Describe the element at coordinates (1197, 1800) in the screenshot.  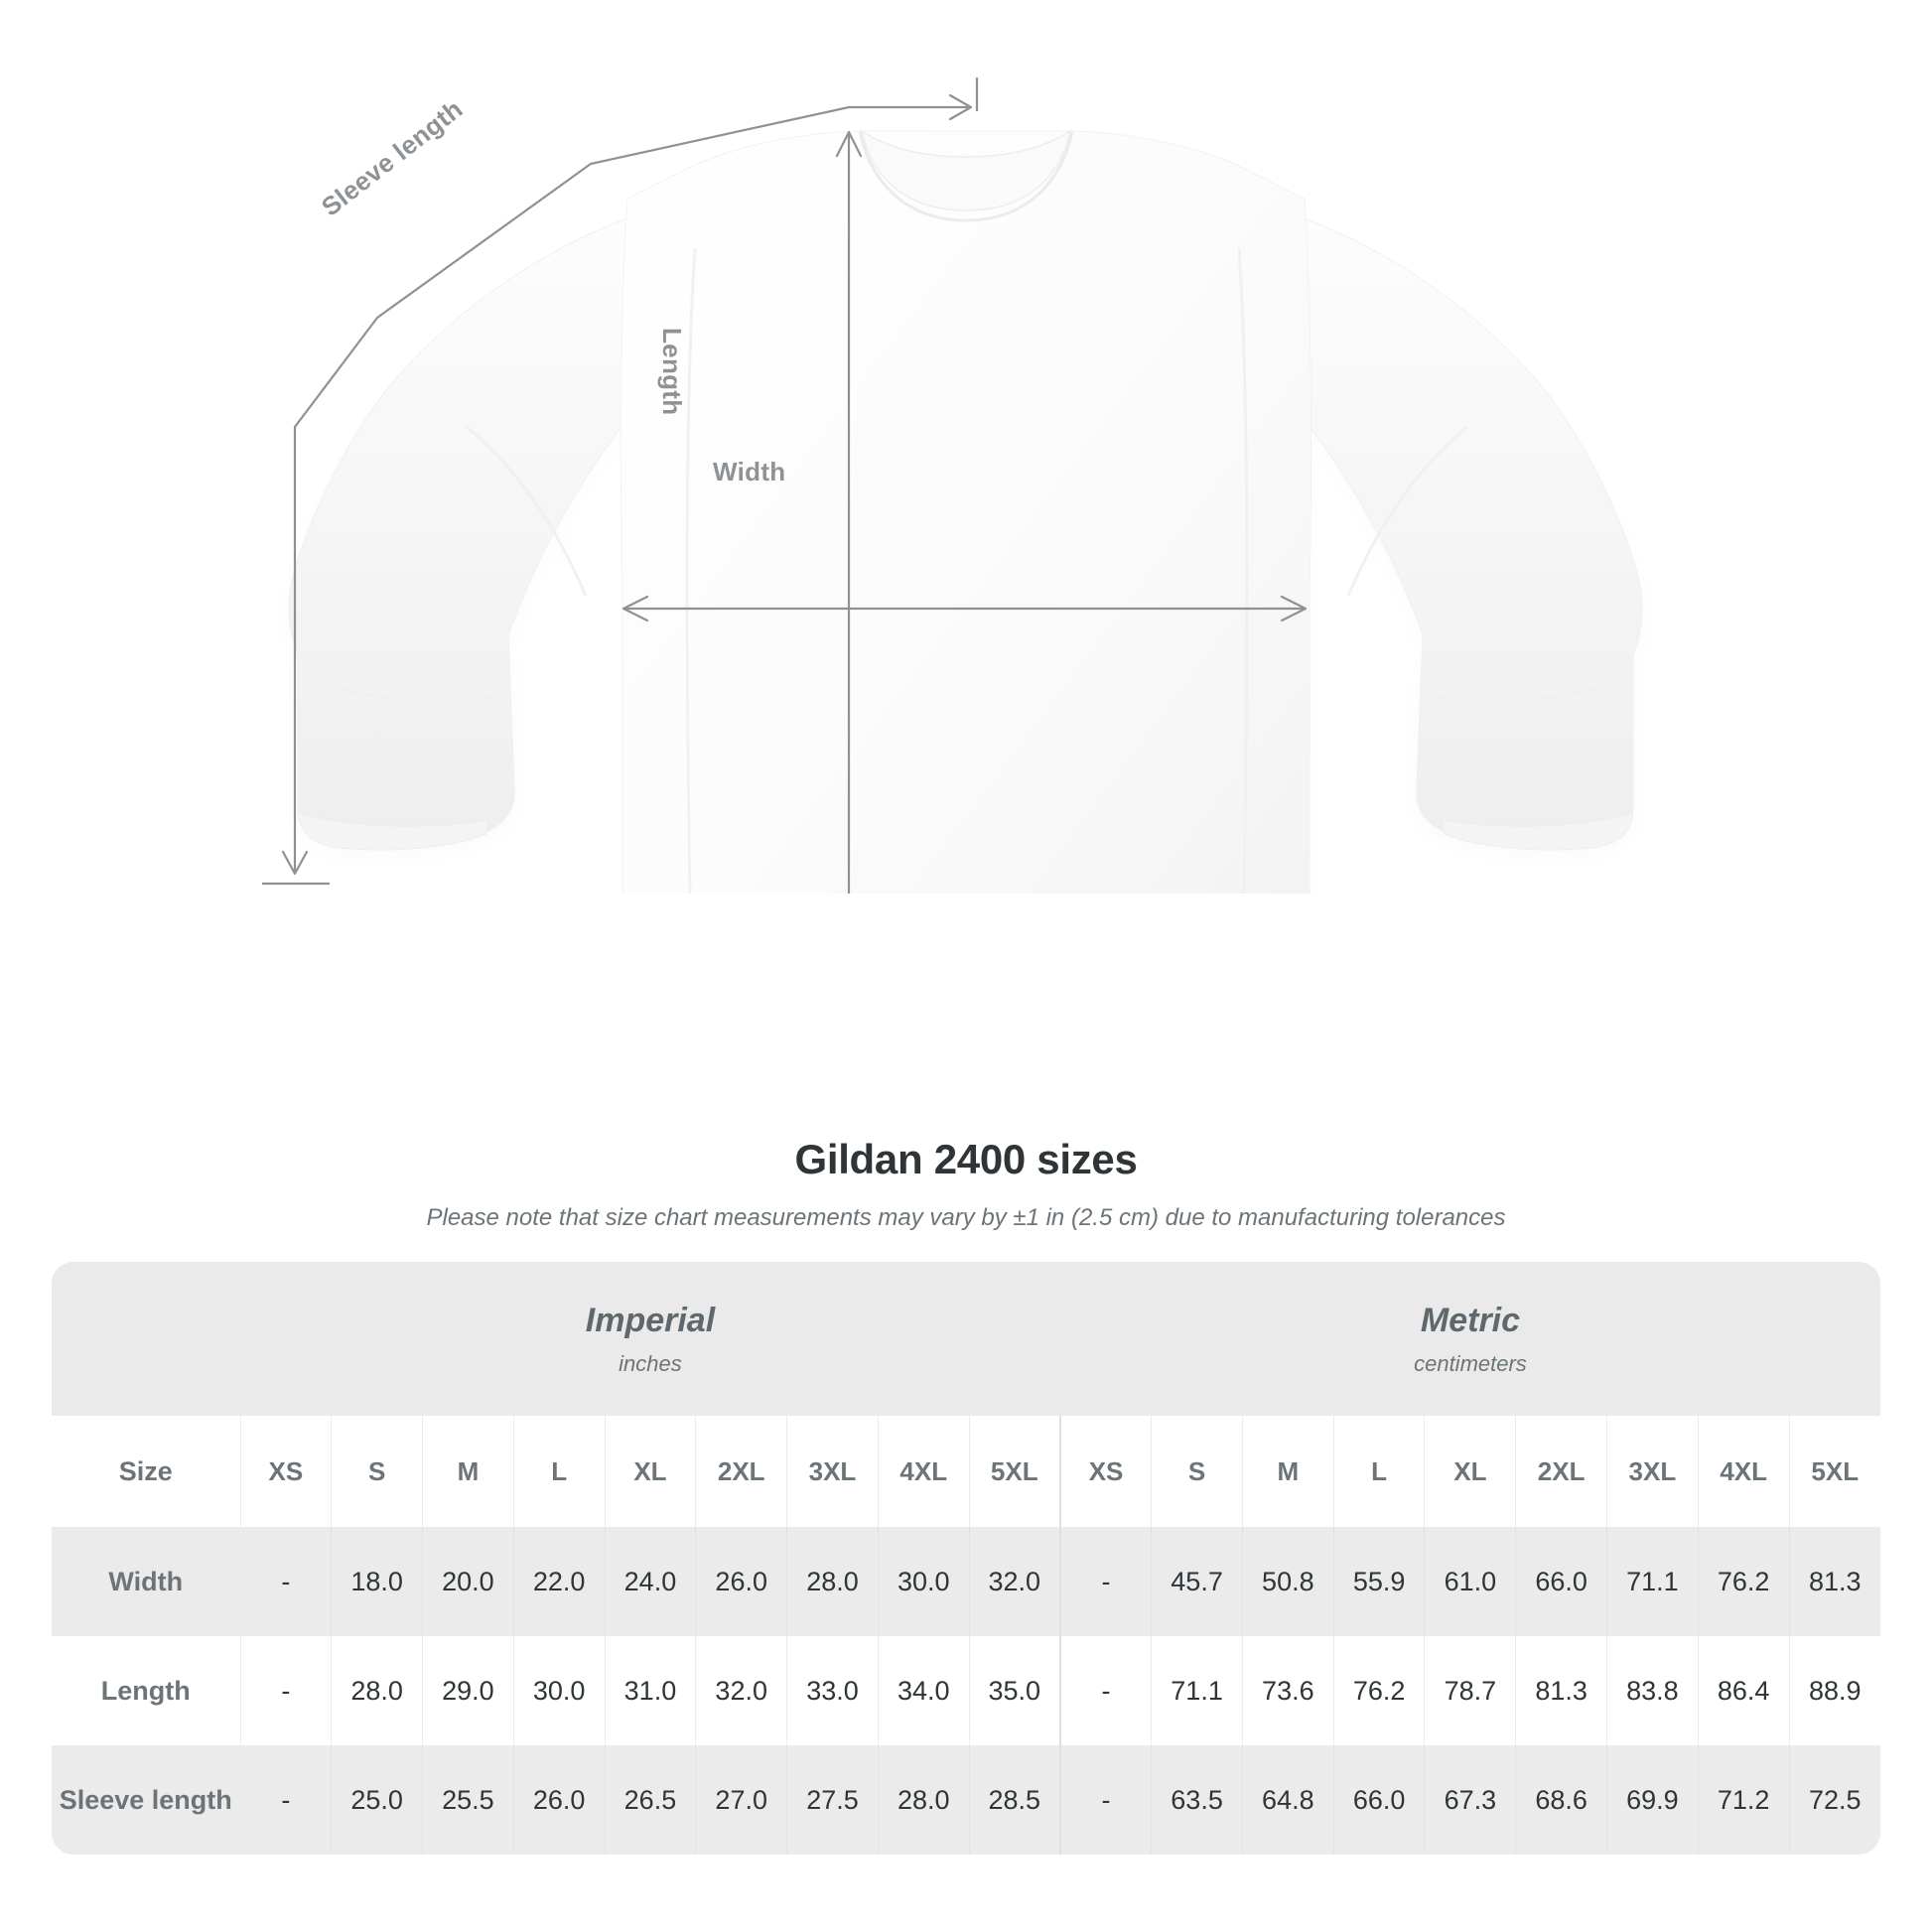
I see `table-cell: 63.5` at that location.